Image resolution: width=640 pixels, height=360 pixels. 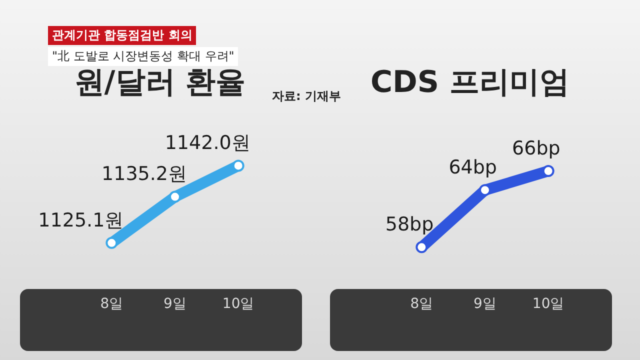 I want to click on chart-title: 원/달러 환율, so click(x=160, y=82).